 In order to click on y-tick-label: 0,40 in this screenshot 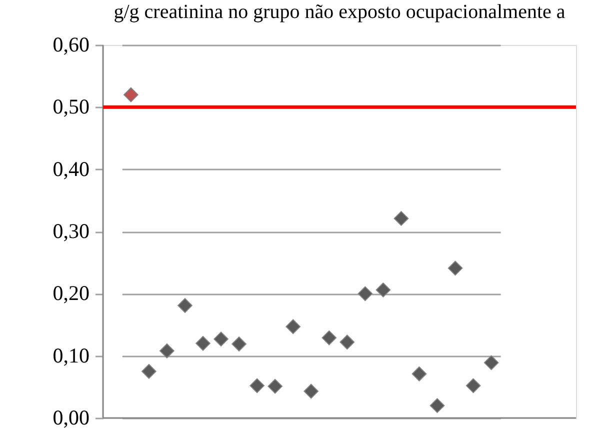, I will do `click(71, 168)`.